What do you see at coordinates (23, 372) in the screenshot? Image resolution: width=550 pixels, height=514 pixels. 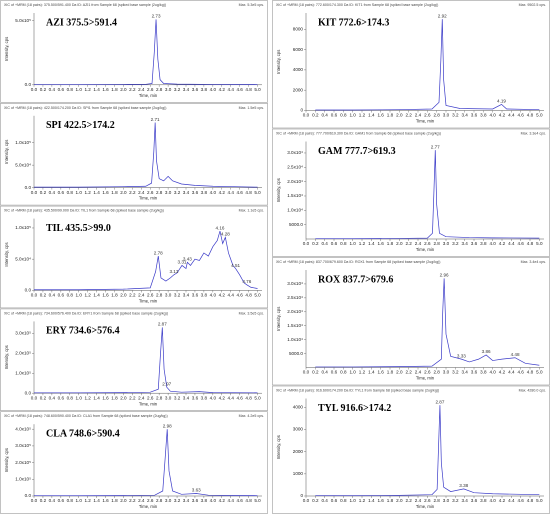 I see `y-tick-label: 1.0x10⁵` at bounding box center [23, 372].